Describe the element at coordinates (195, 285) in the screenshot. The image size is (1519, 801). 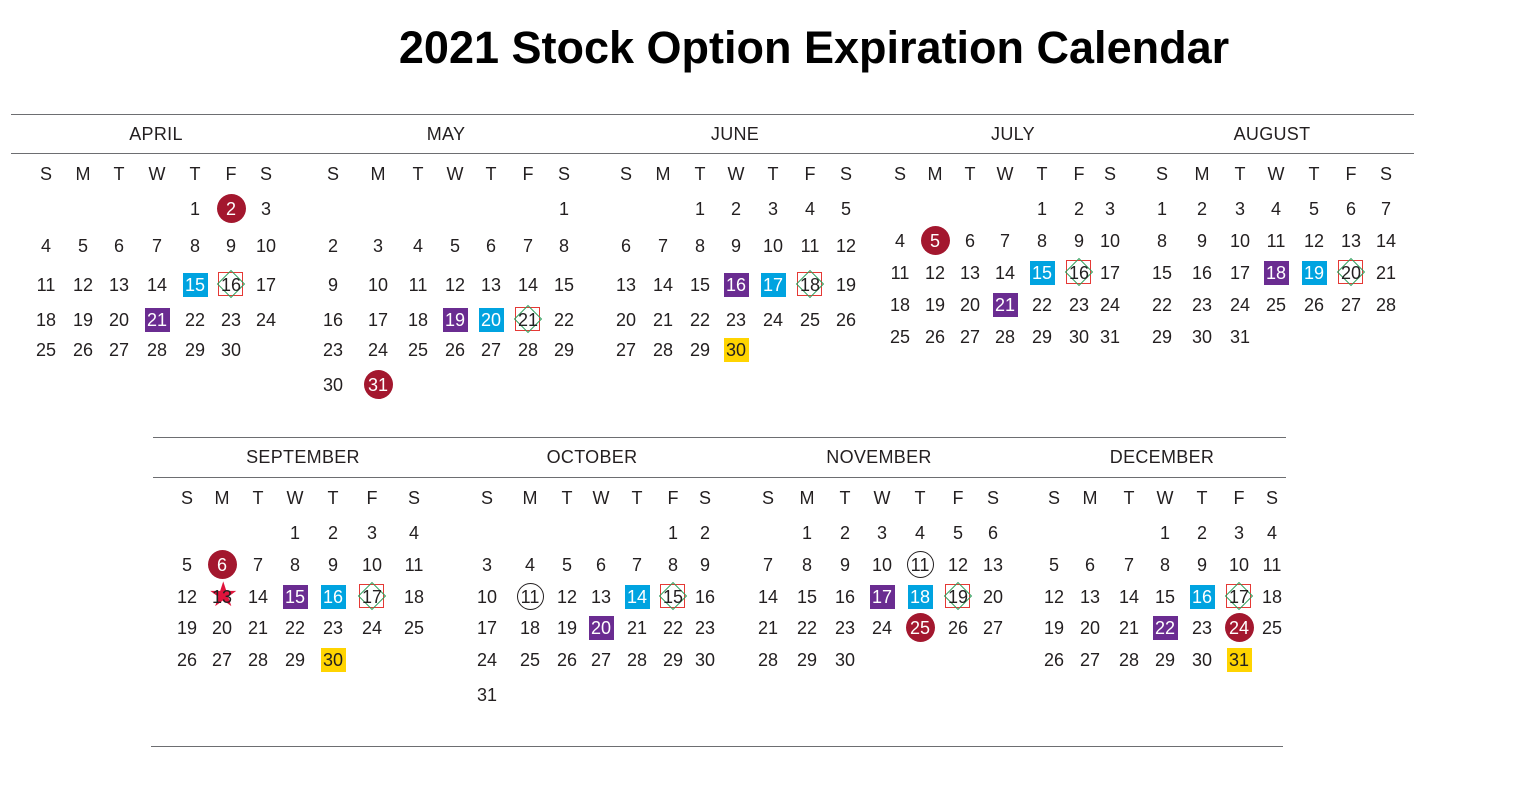
I see `day-cell-blue: 15` at that location.